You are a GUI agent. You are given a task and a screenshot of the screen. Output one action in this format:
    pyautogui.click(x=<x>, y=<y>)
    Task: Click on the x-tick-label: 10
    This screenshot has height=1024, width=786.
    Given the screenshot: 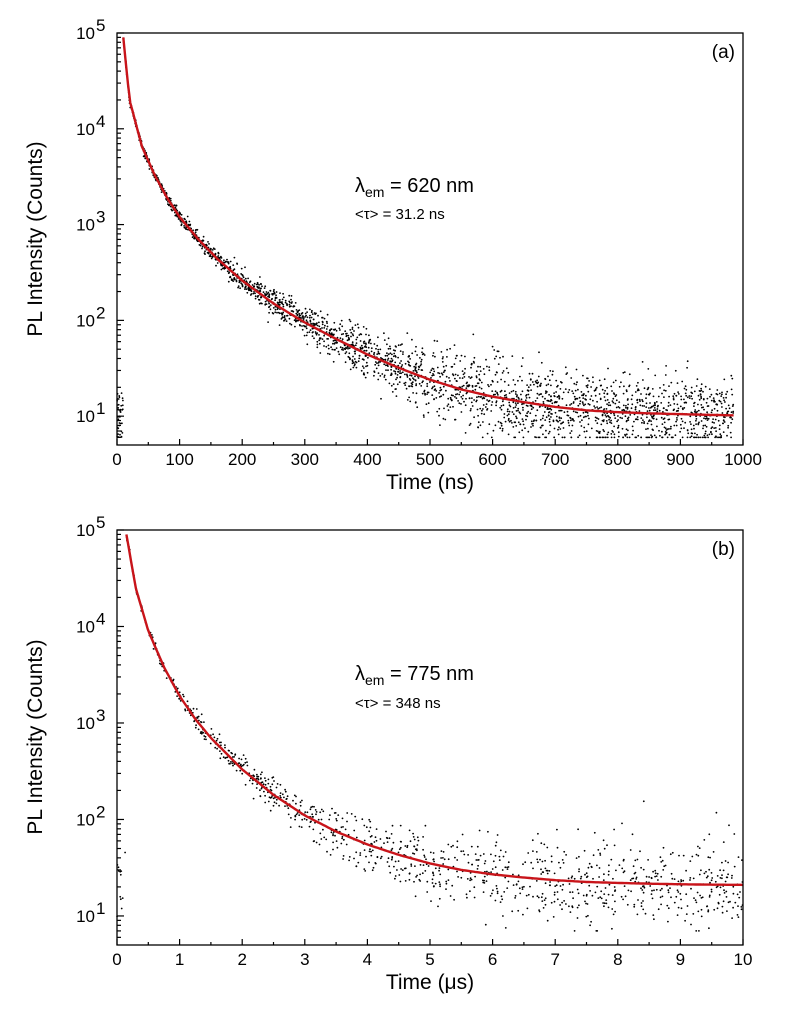 What is the action you would take?
    pyautogui.click(x=743, y=959)
    